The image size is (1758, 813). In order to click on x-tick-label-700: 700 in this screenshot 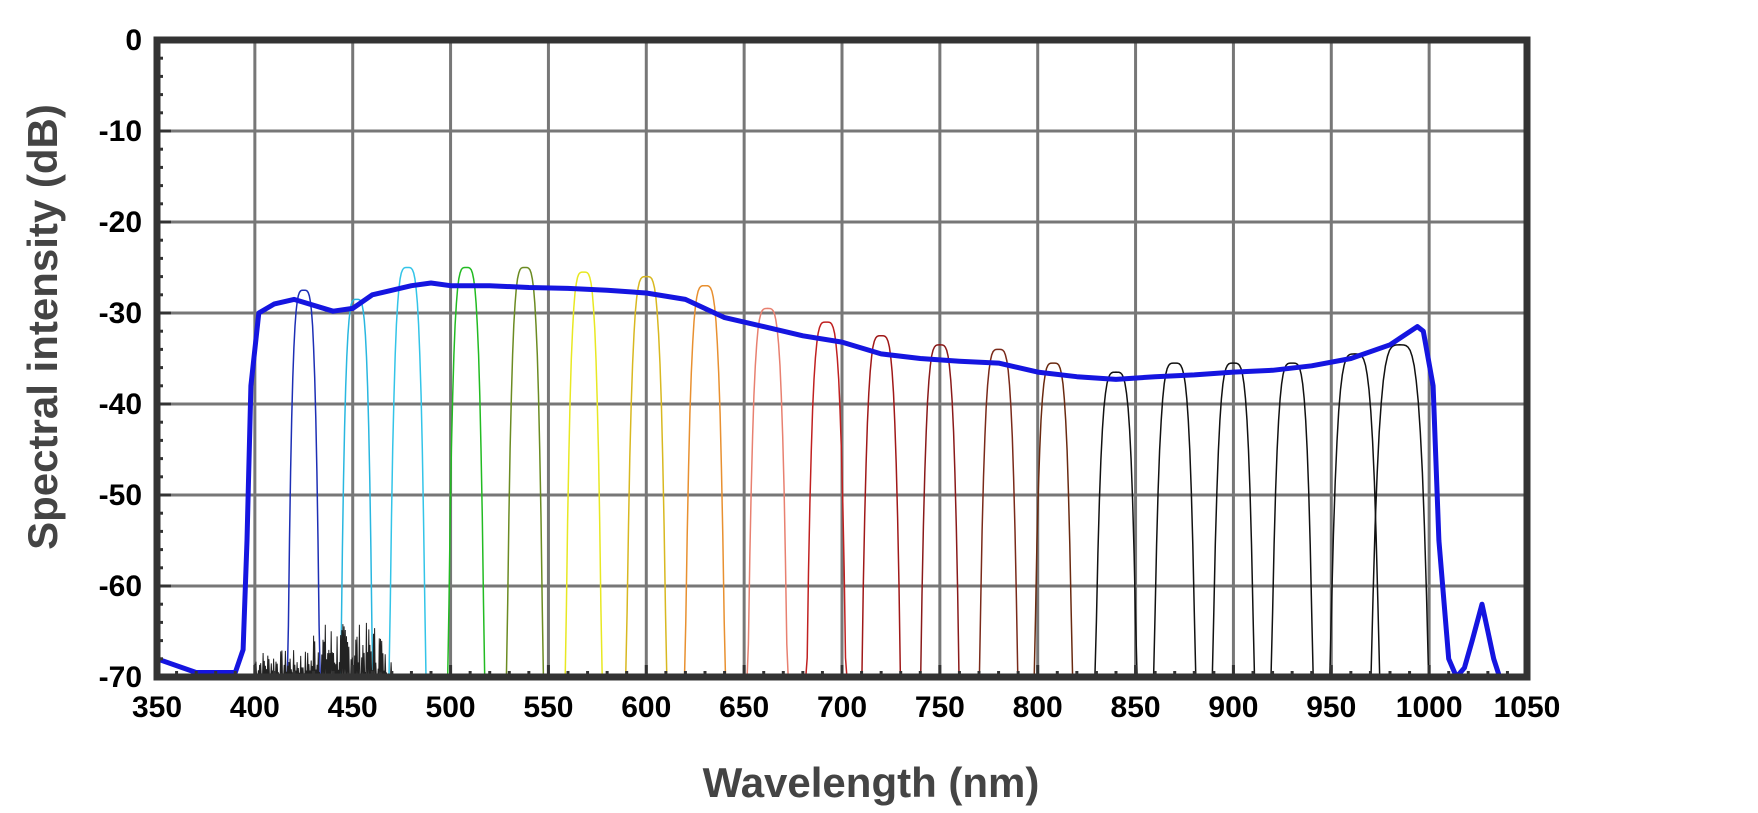, I will do `click(842, 707)`.